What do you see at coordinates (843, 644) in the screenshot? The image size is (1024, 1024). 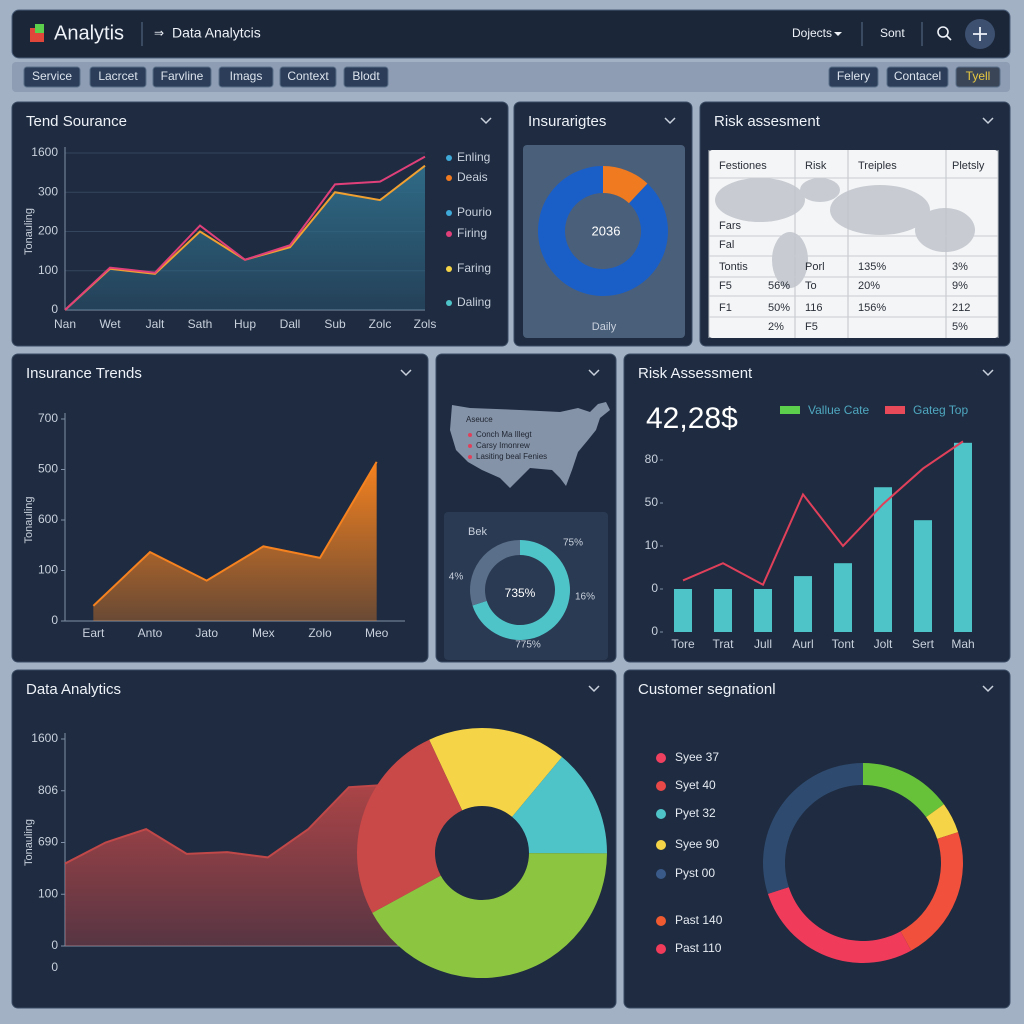 I see `x-tick-label: Tont` at bounding box center [843, 644].